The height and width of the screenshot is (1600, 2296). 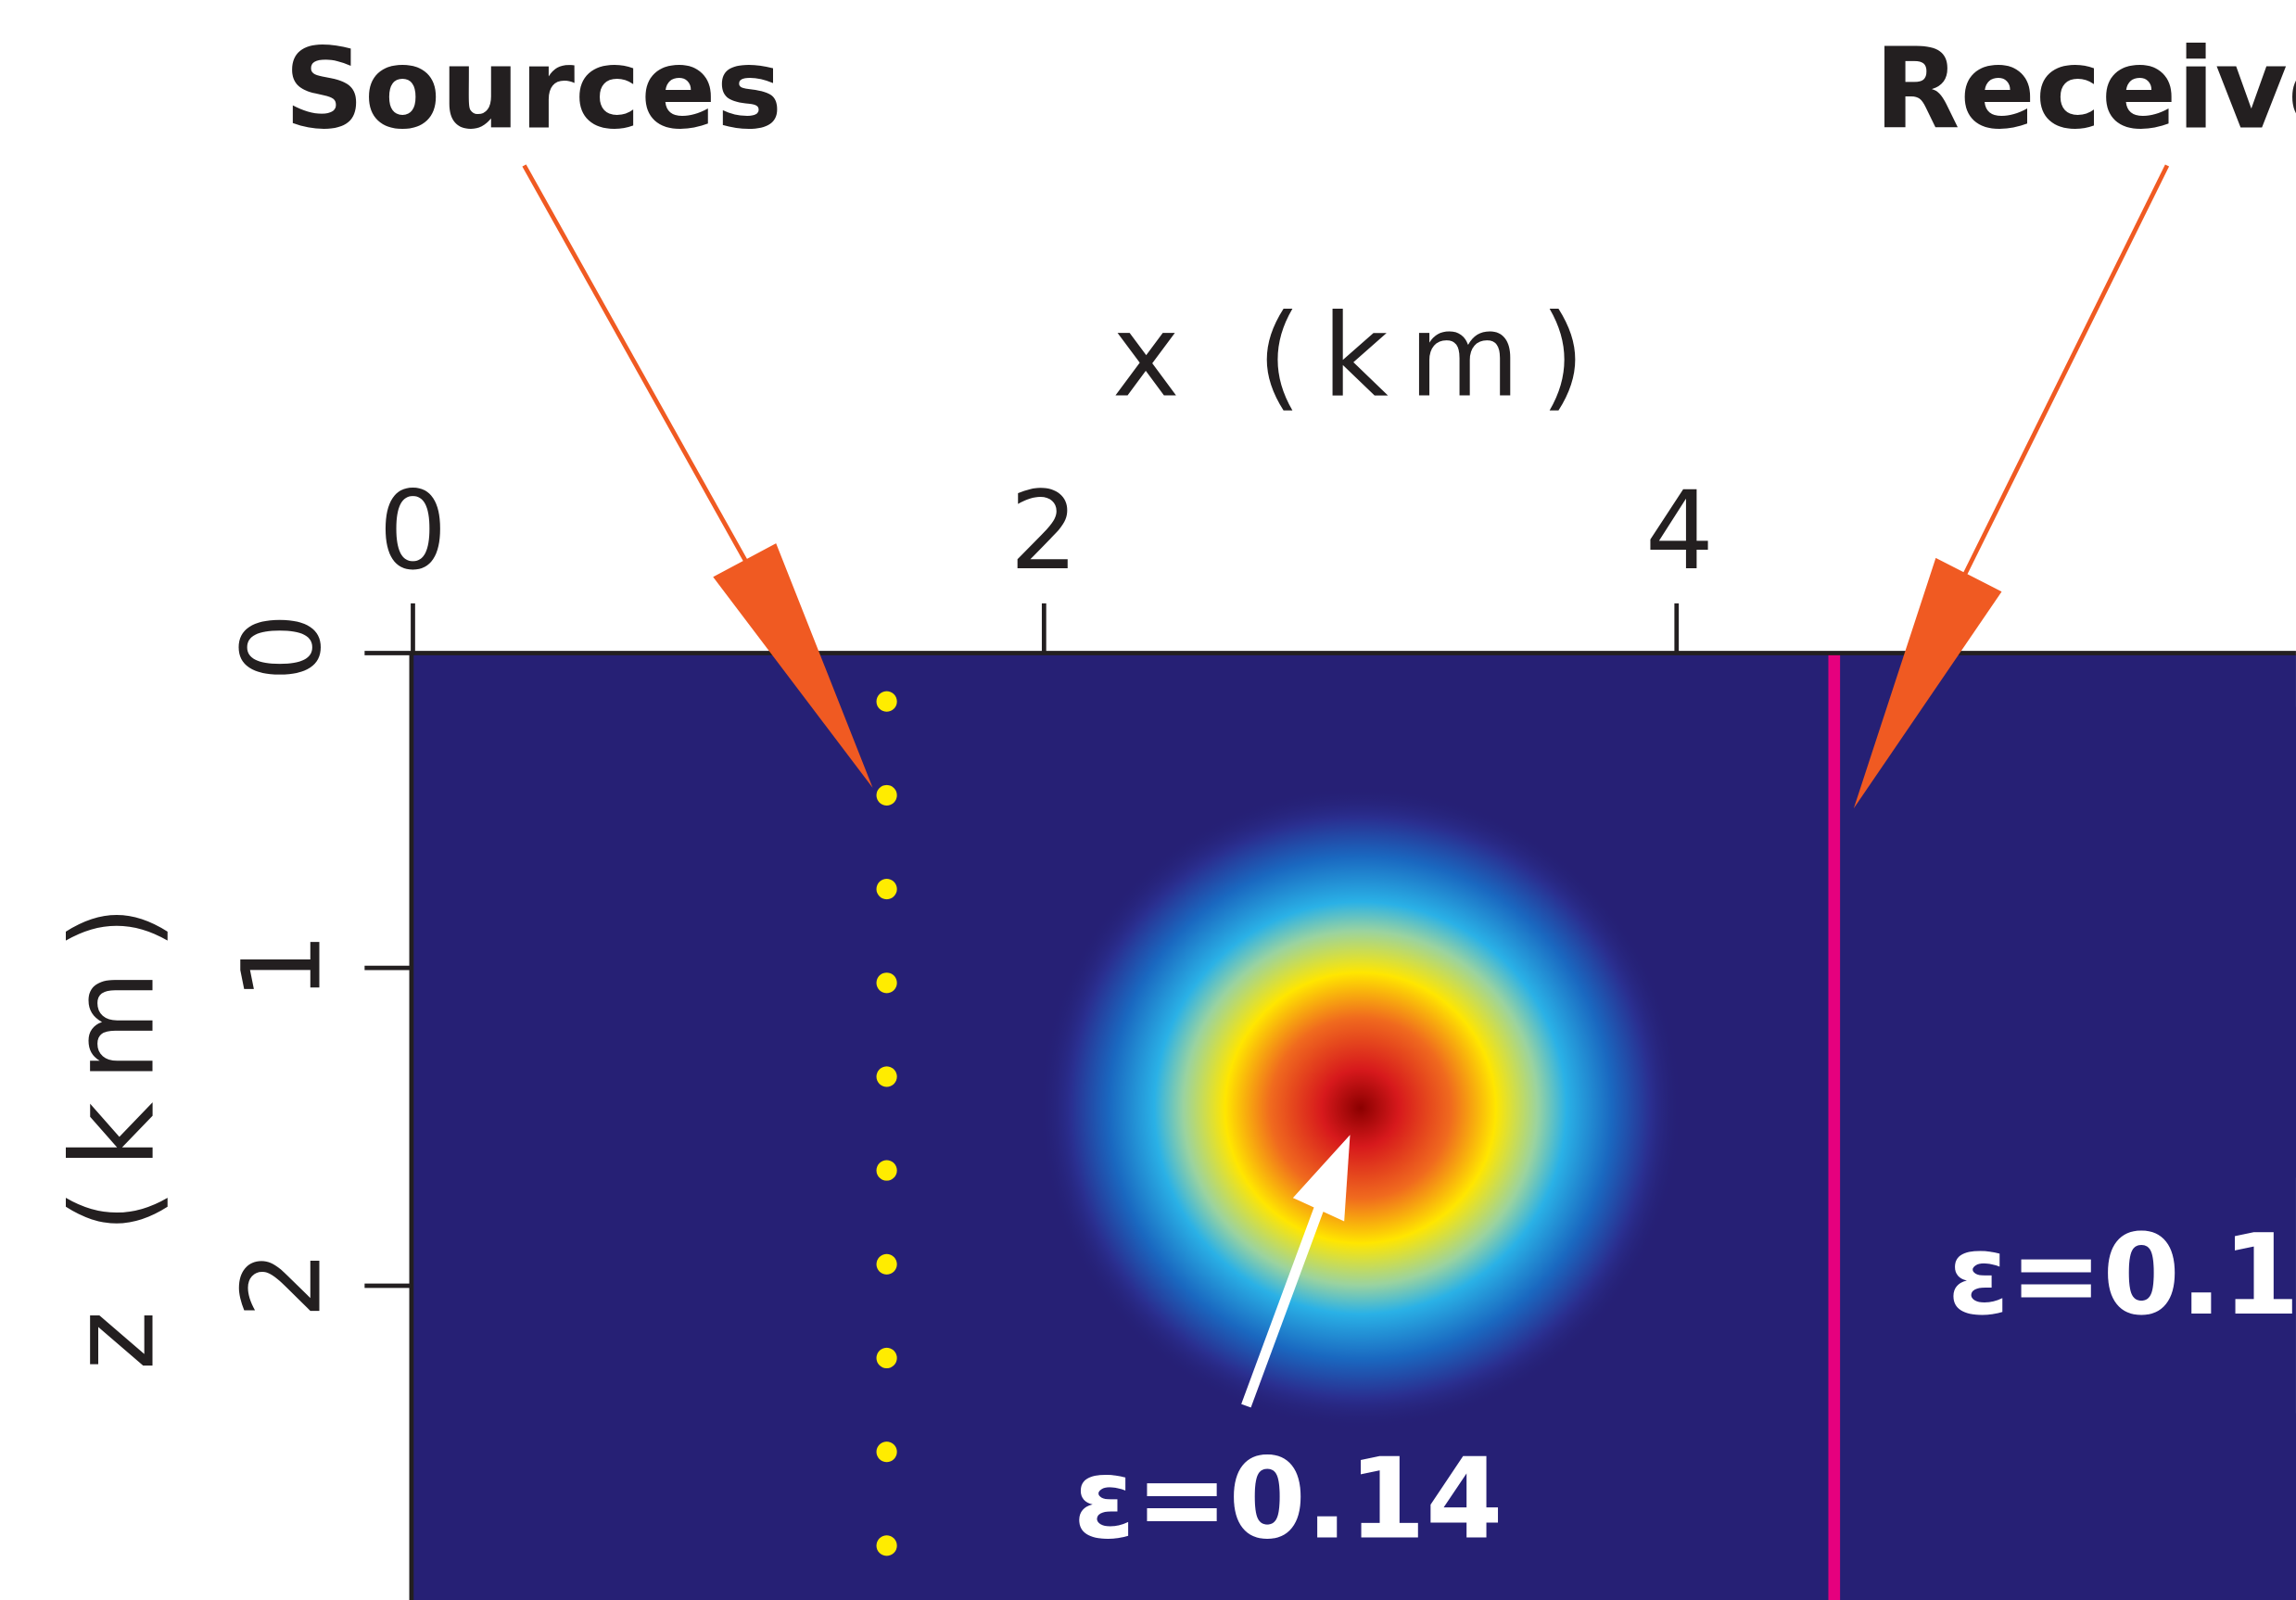 What do you see at coordinates (1834, 1127) in the screenshot?
I see `receiver-line` at bounding box center [1834, 1127].